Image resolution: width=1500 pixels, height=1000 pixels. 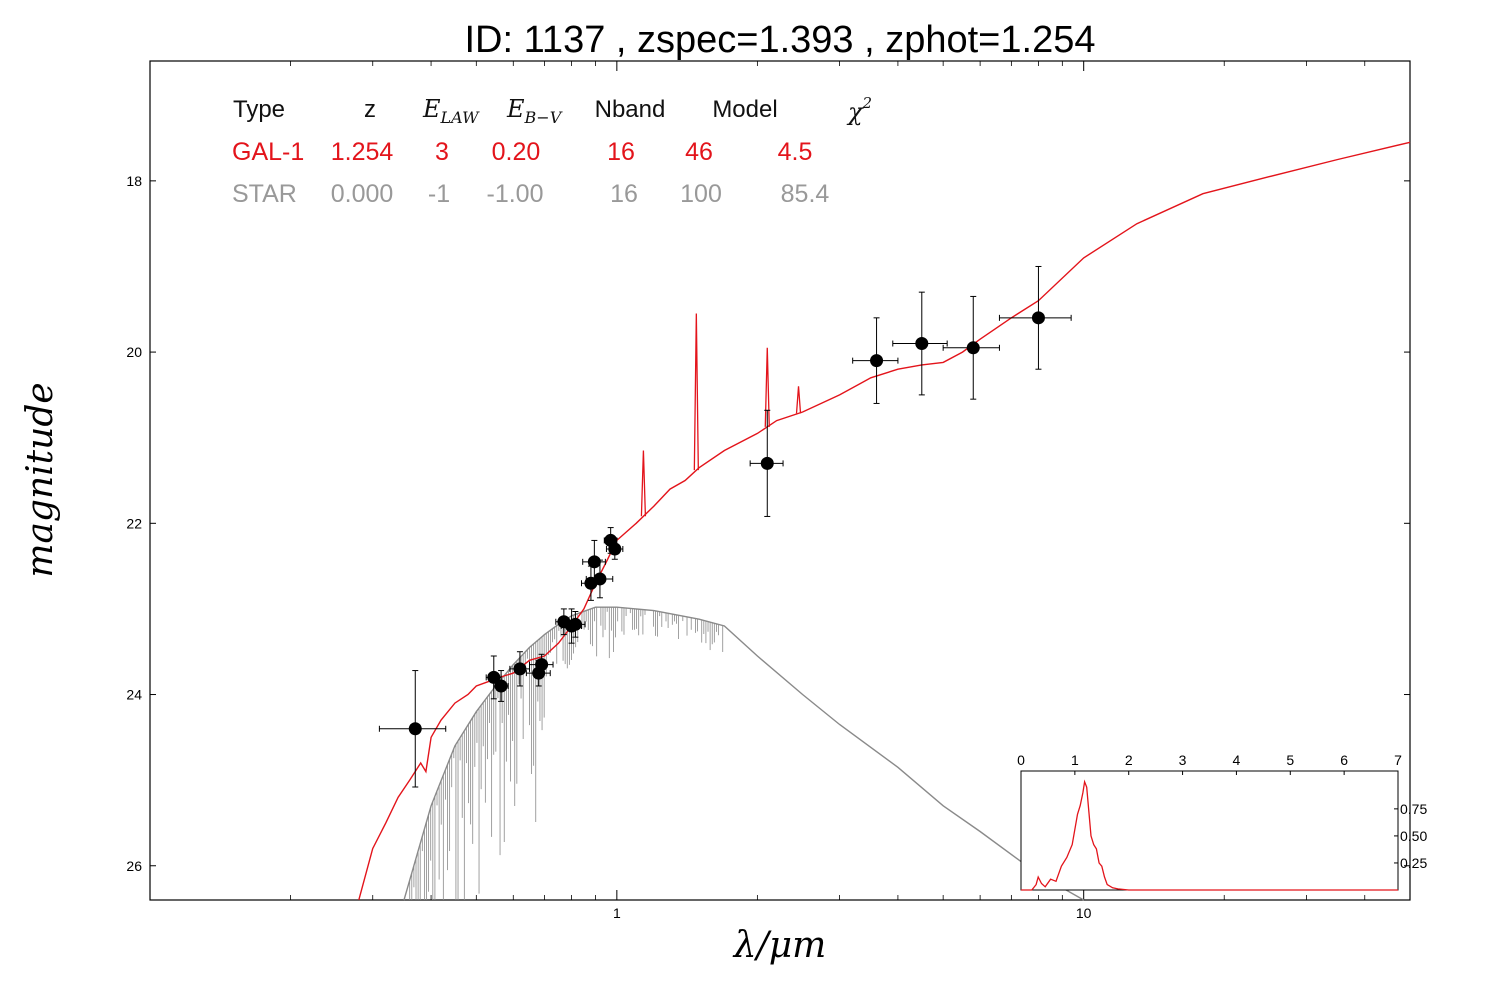 What do you see at coordinates (780, 40) in the screenshot?
I see `figure-title: ID: 1137 , zspec=1.393 , zphot=1.254` at bounding box center [780, 40].